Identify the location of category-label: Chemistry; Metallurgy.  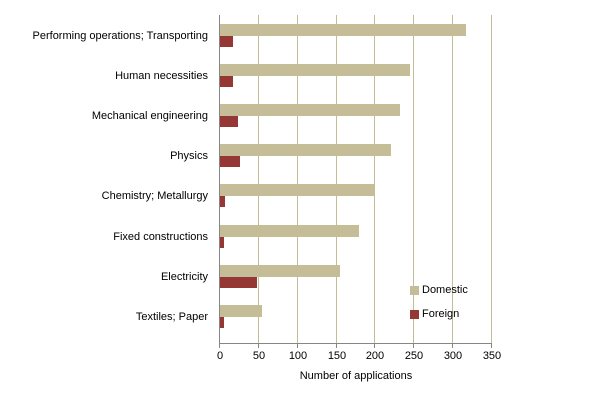
(154, 196).